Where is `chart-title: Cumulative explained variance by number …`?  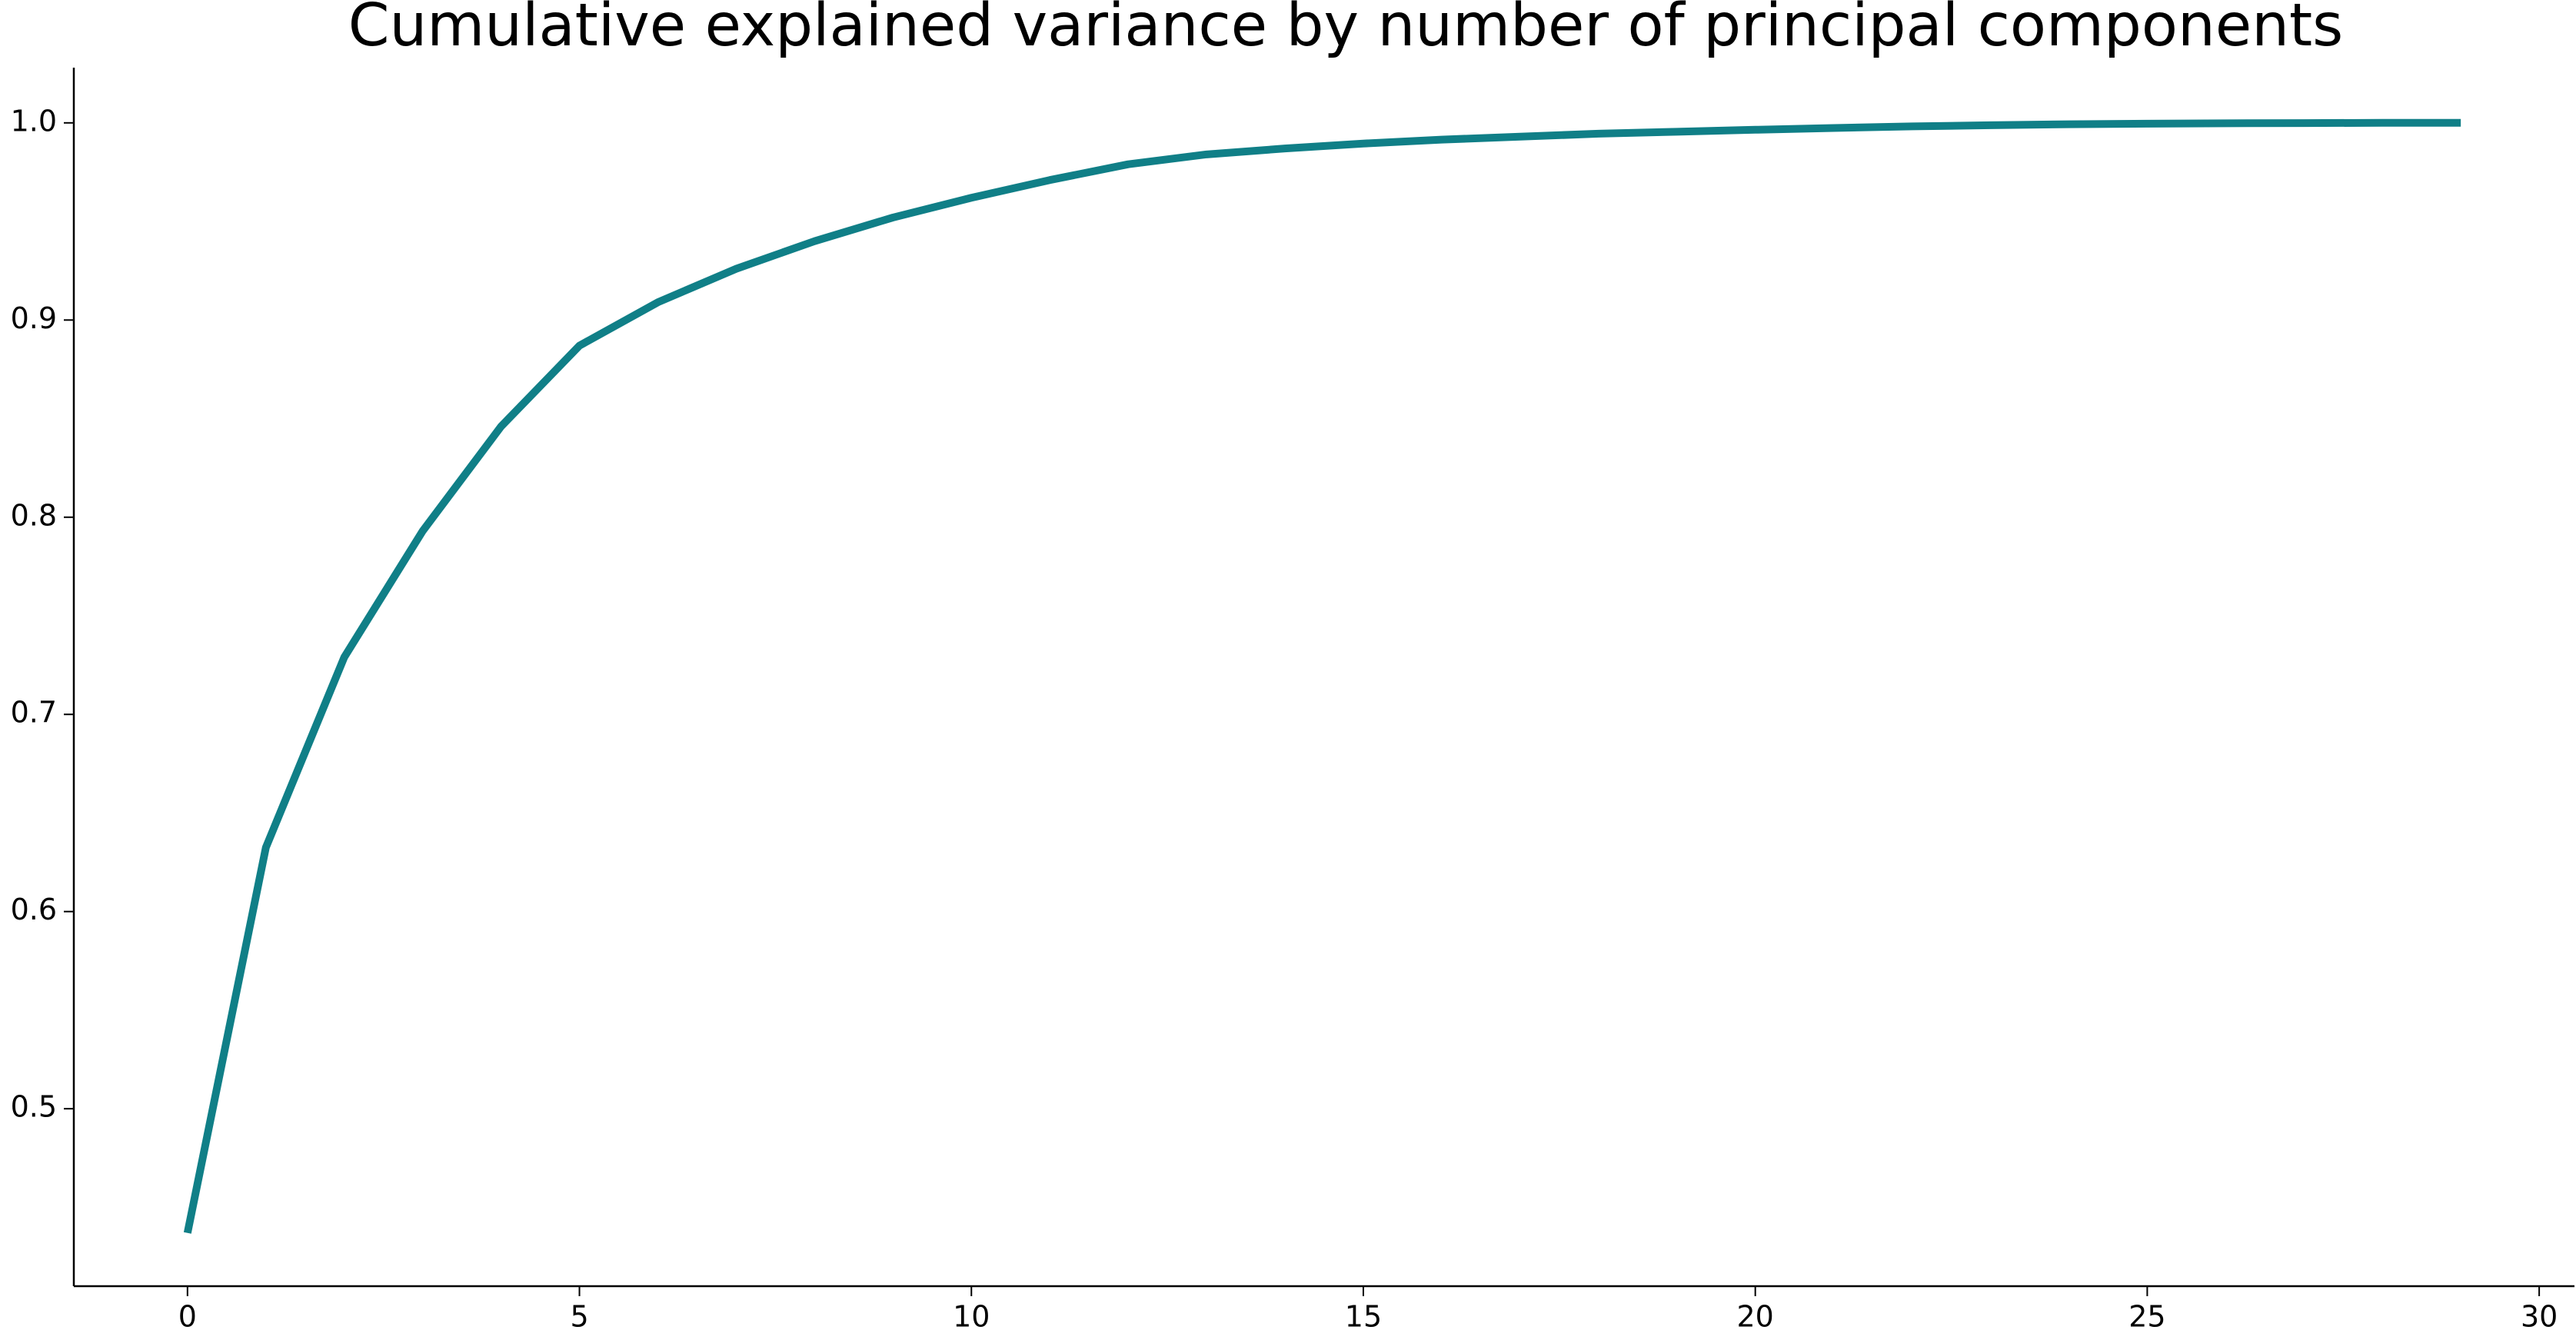 chart-title: Cumulative explained variance by number … is located at coordinates (1346, 30).